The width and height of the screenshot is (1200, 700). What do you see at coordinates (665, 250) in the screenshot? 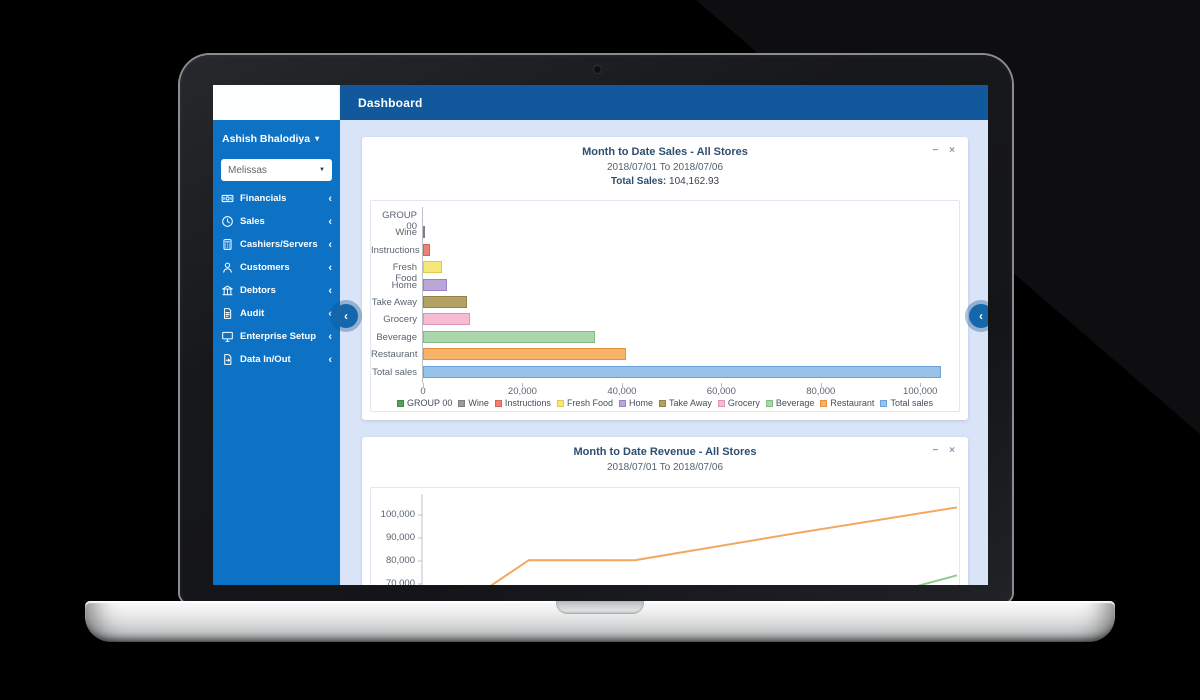
I see `bar-row-instructions: Instructions` at bounding box center [665, 250].